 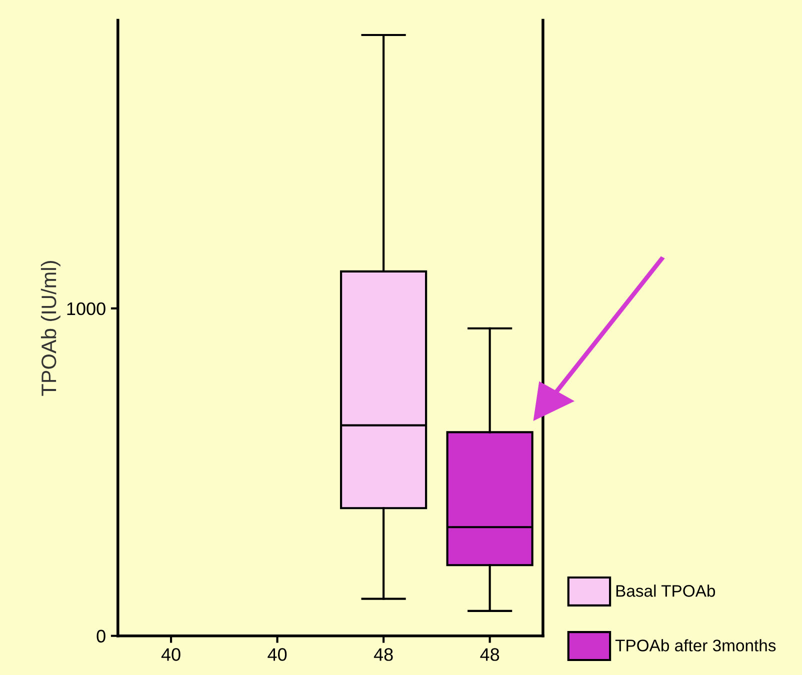 What do you see at coordinates (666, 590) in the screenshot?
I see `legend-label: Basal TPOAb` at bounding box center [666, 590].